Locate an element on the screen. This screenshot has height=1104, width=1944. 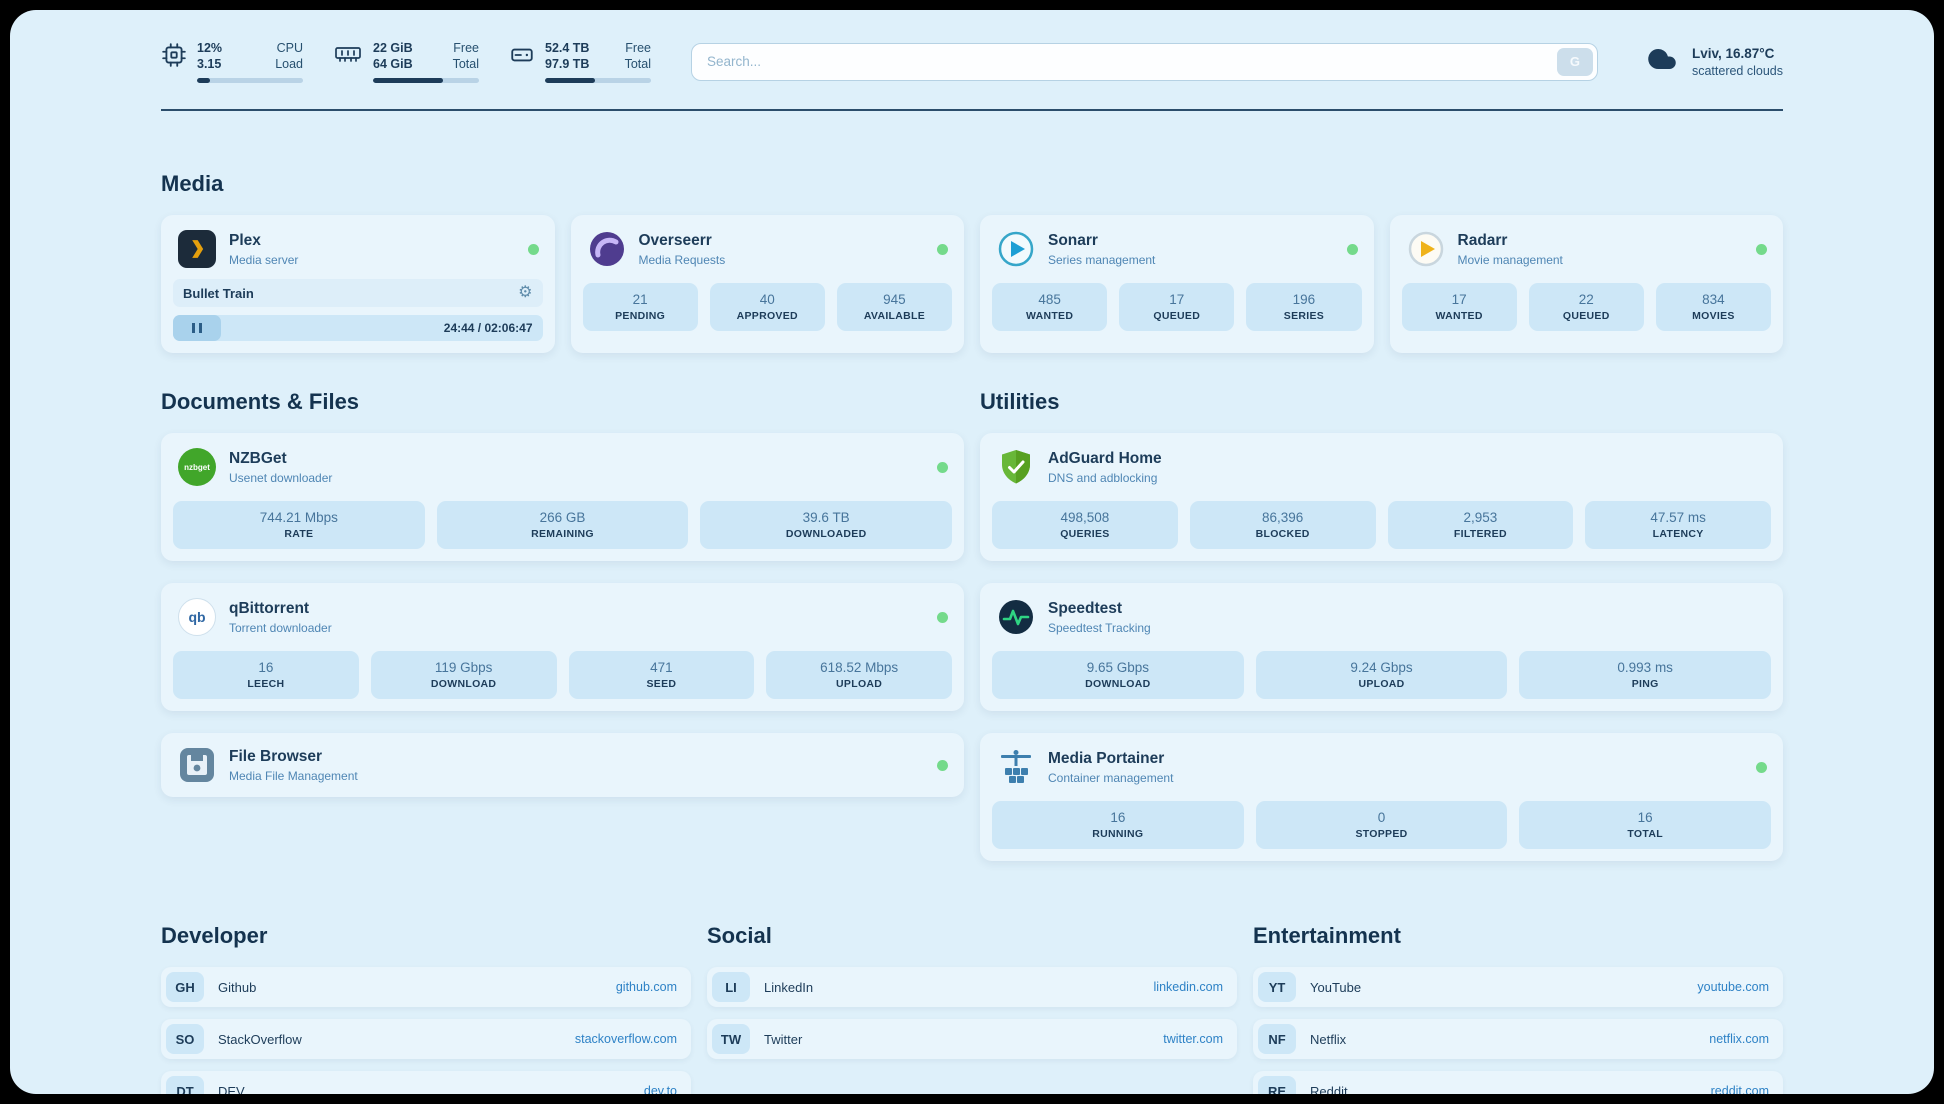
adguard-icon is located at coordinates (1016, 467).